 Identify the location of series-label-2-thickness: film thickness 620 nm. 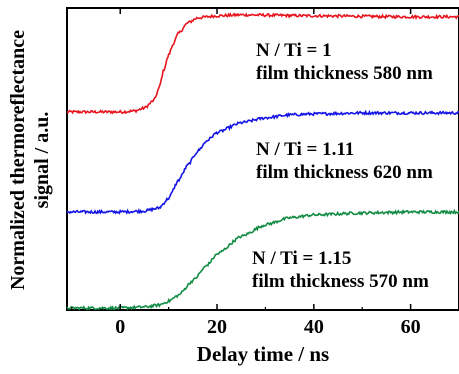
(344, 172).